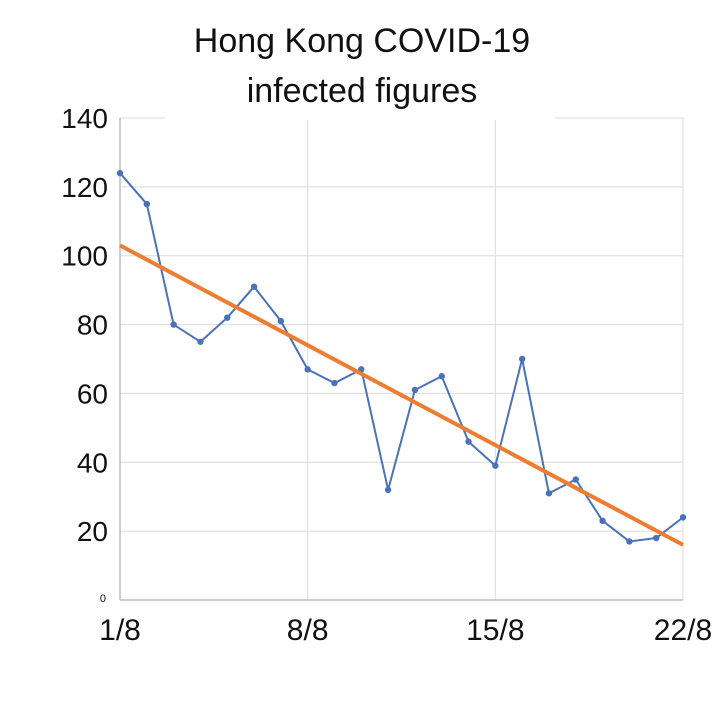  What do you see at coordinates (84, 118) in the screenshot?
I see `y-tick-label: 140` at bounding box center [84, 118].